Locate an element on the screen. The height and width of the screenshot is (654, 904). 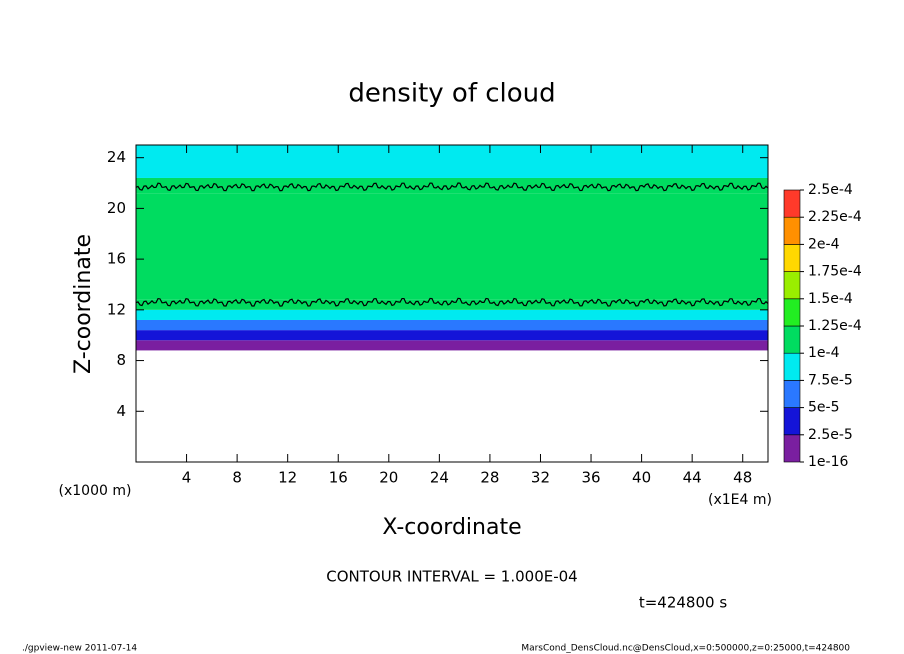
x-tick-label: 32 is located at coordinates (540, 478).